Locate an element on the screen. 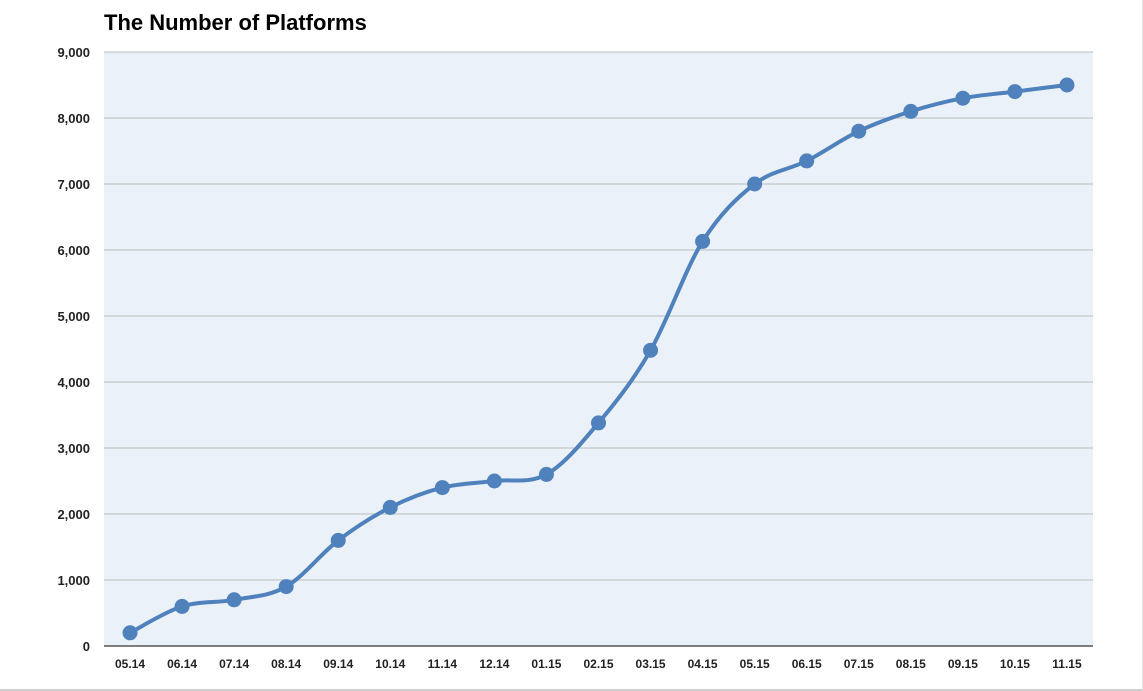  x-tick-label: 06.15 is located at coordinates (807, 664).